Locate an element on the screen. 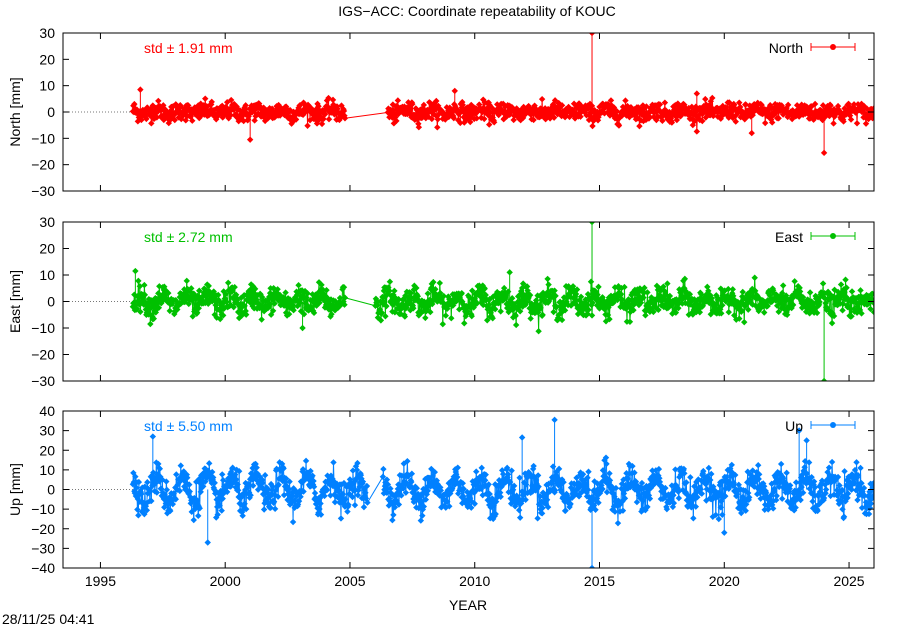 The height and width of the screenshot is (630, 900). y-tick-label-north: 30 is located at coordinates (47, 33).